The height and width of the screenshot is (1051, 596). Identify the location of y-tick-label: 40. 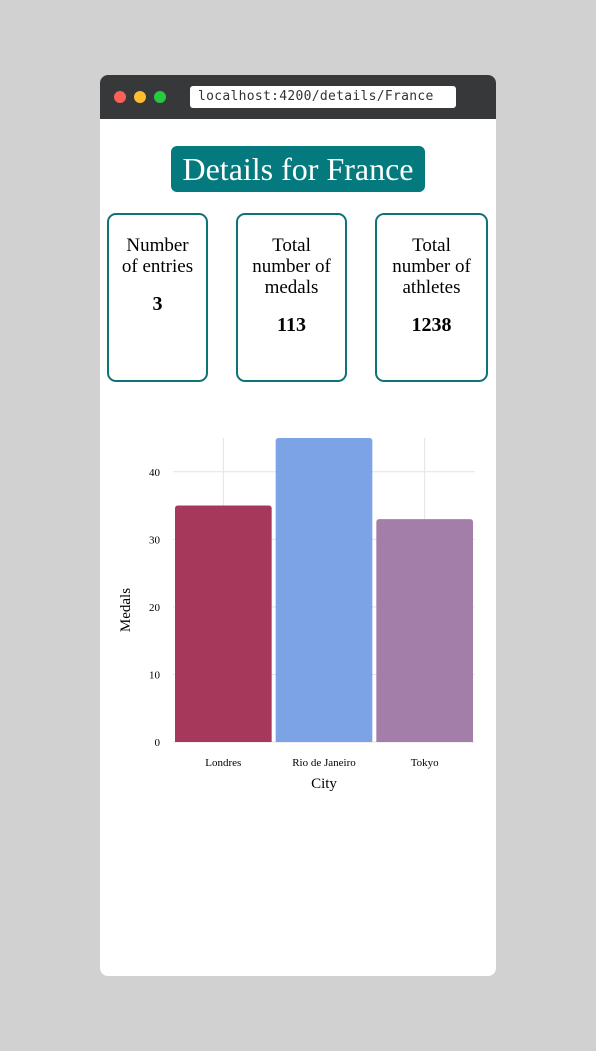
(155, 473).